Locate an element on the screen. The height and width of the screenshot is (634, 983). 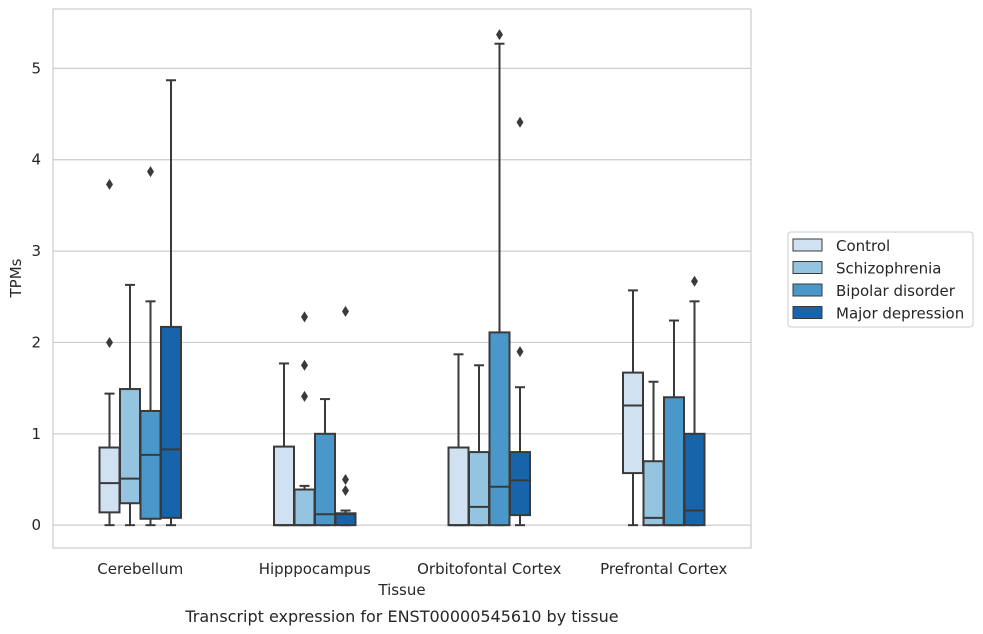
y-tick-label: 2 is located at coordinates (36, 342).